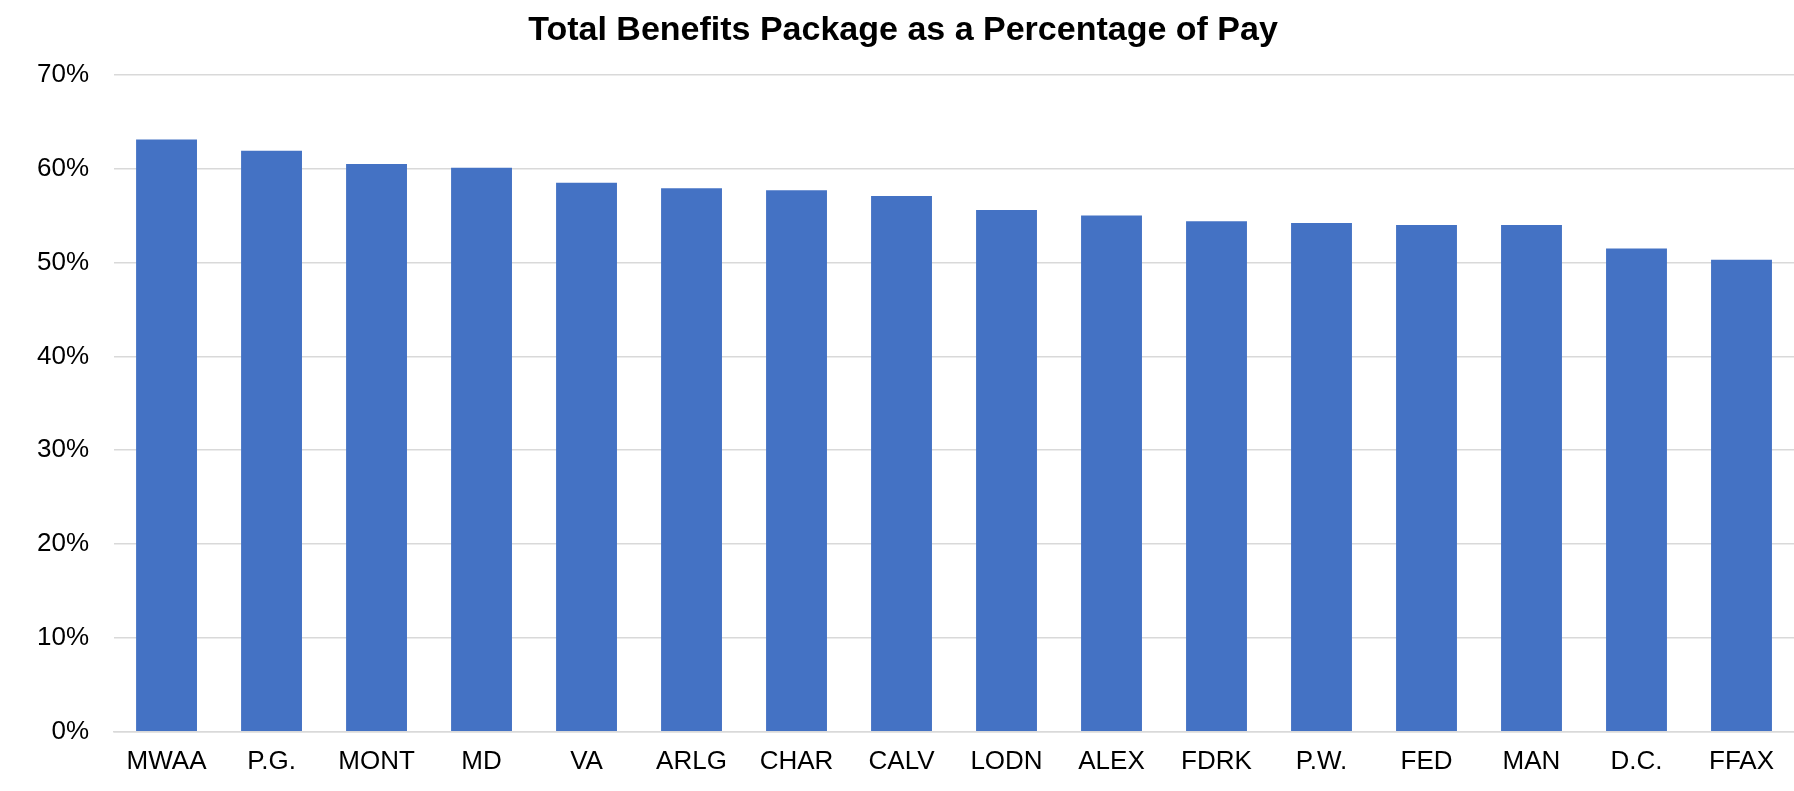 The height and width of the screenshot is (791, 1794). Describe the element at coordinates (167, 759) in the screenshot. I see `x-tick-label: MWAA` at that location.